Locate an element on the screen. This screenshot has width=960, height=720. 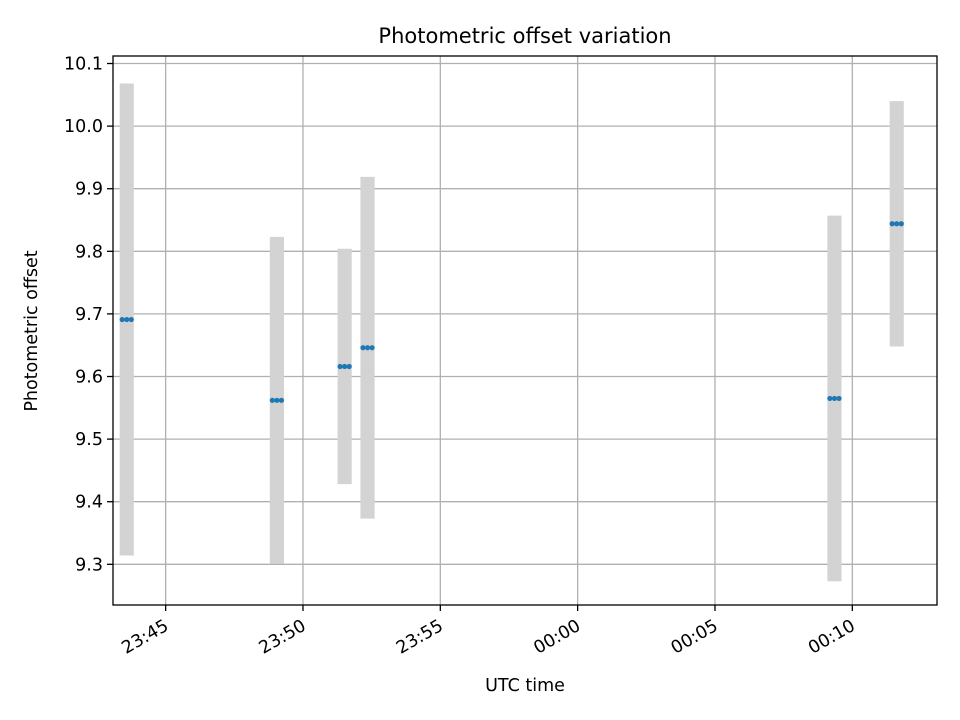
y-tick-label: 9.7 is located at coordinates (89, 315).